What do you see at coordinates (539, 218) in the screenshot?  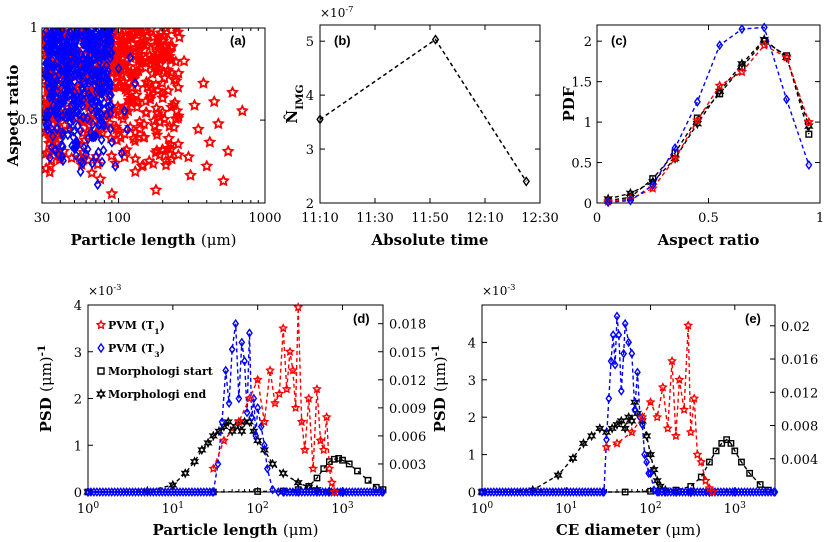 I see `x-tick-label: 12:30` at bounding box center [539, 218].